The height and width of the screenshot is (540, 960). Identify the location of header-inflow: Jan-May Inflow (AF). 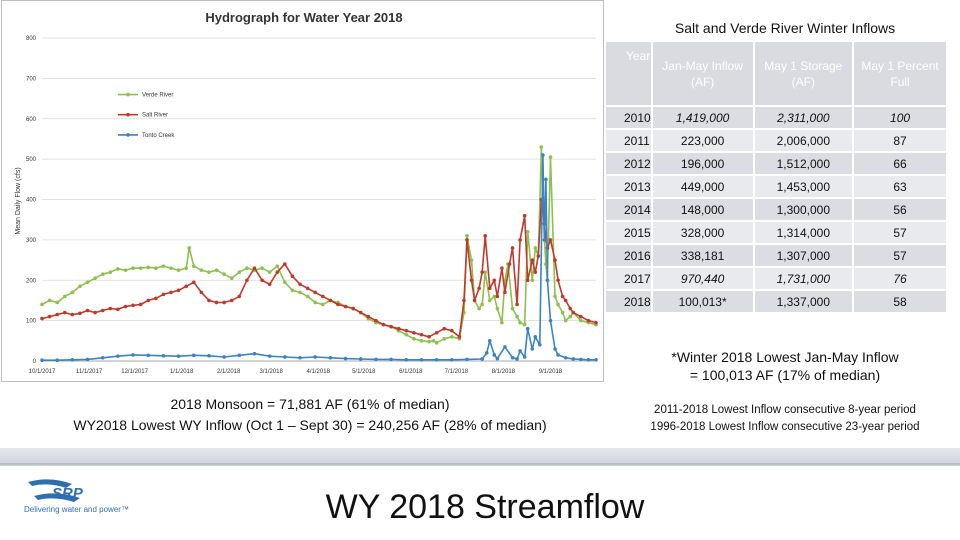
(702, 73).